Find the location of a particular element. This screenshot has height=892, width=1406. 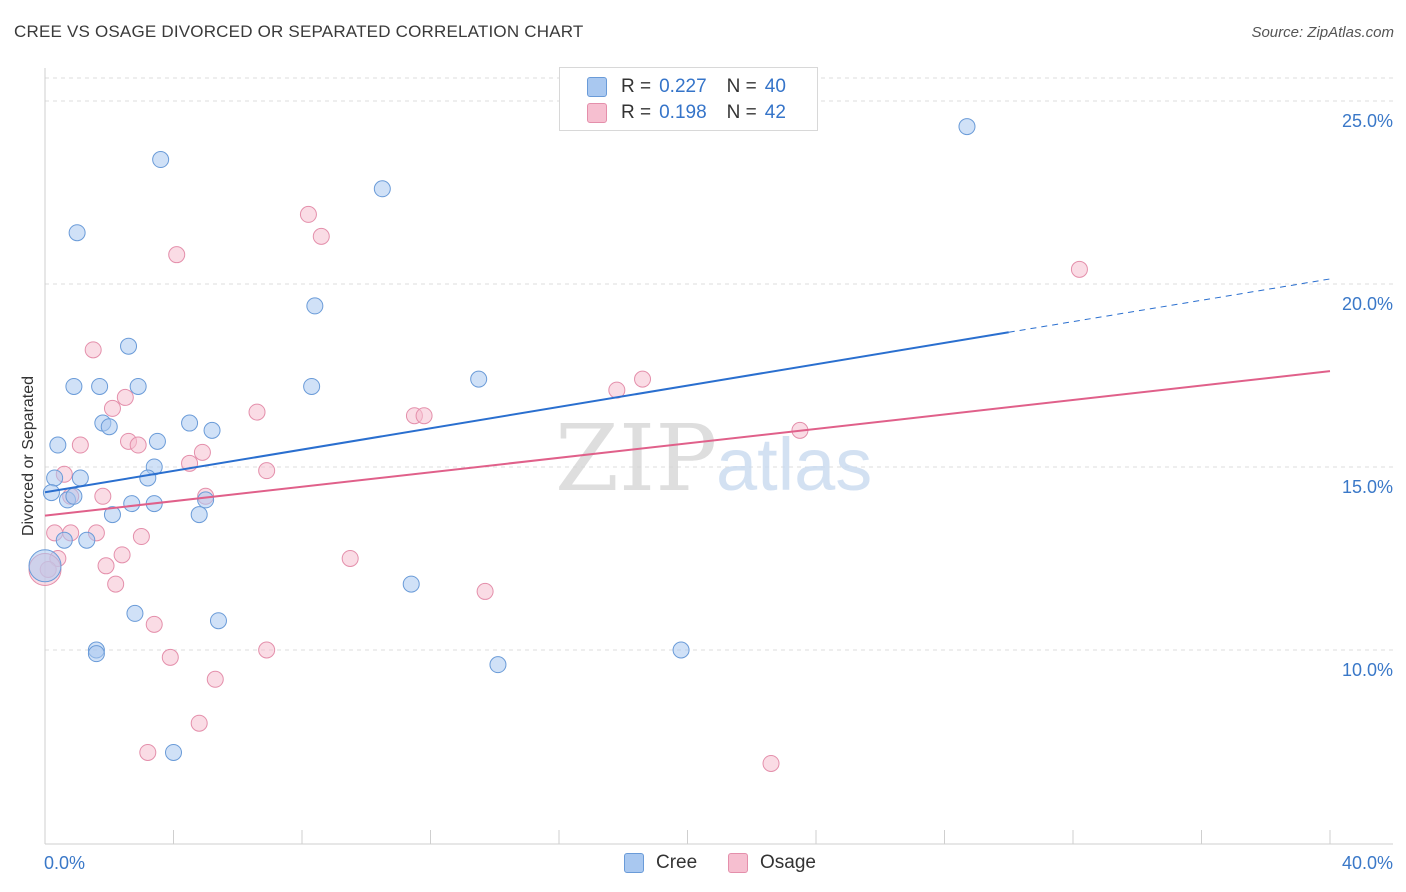

cree-trend-line is located at coordinates (526, 412).